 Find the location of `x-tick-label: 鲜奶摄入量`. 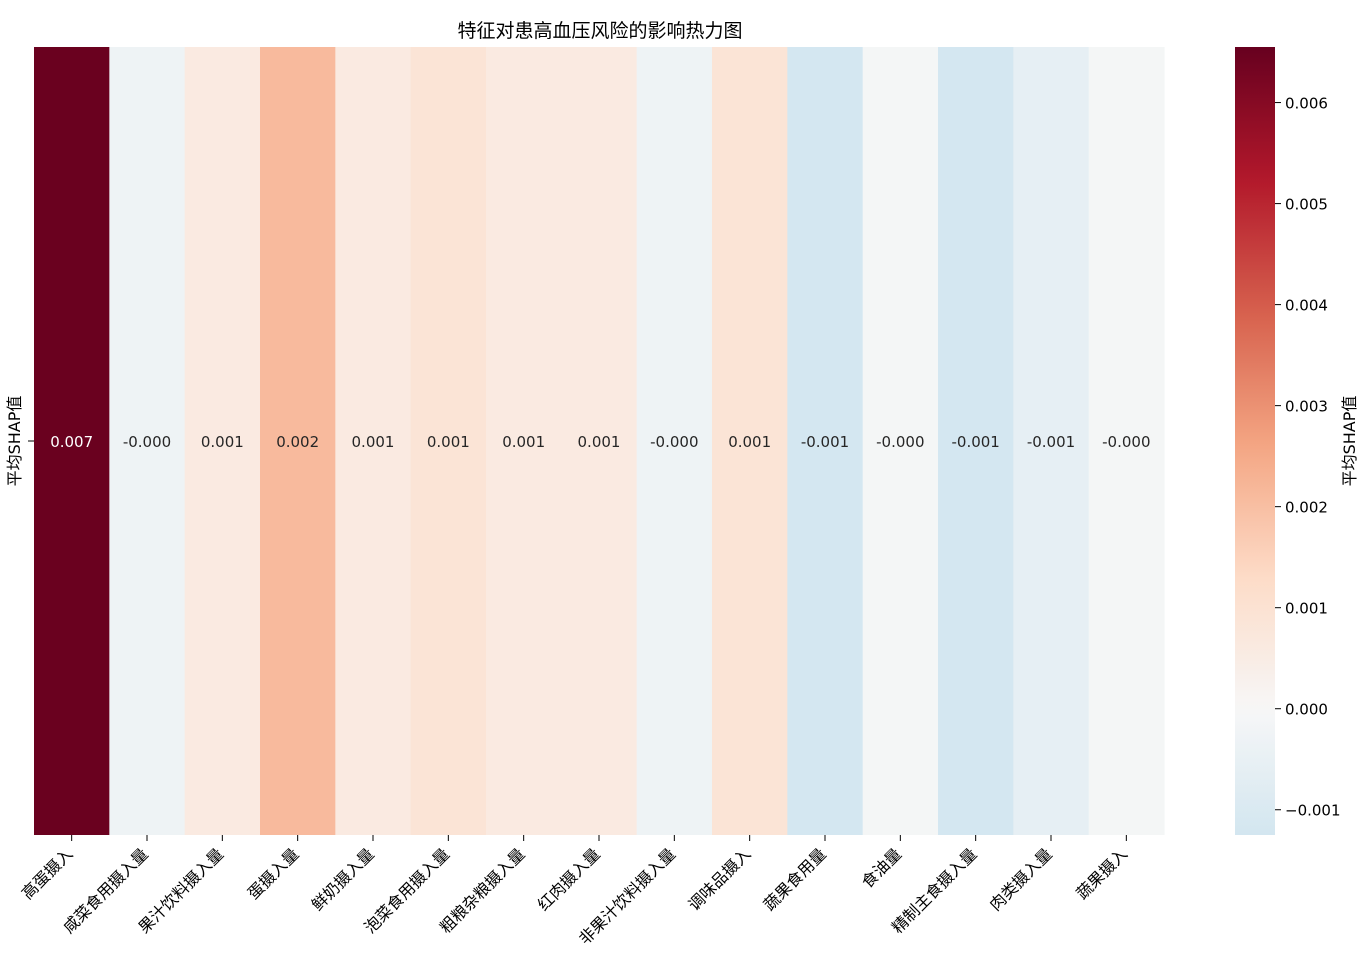

x-tick-label: 鲜奶摄入量 is located at coordinates (343, 879).